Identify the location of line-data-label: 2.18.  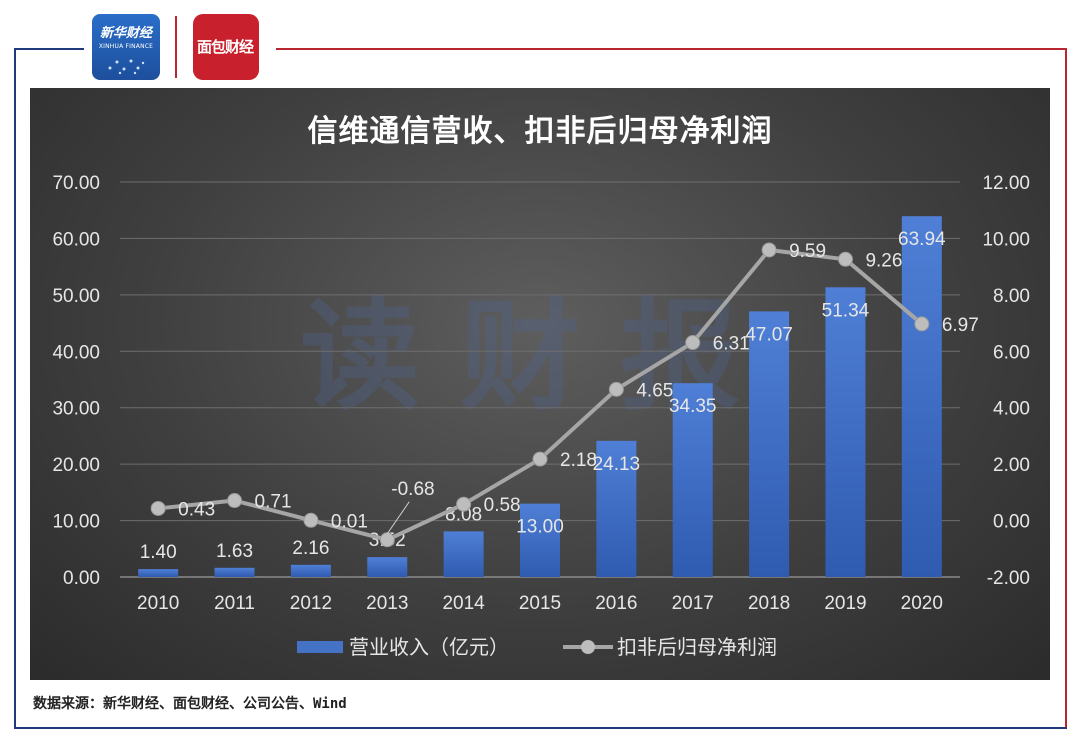
(578, 460).